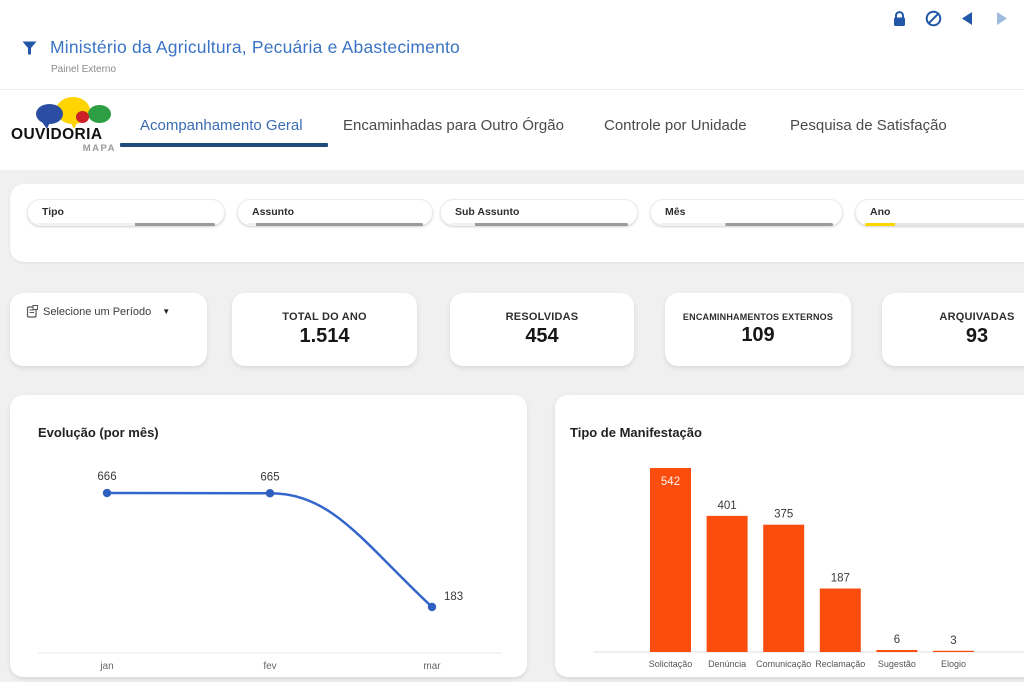  I want to click on slicer-tipo: Tipo, so click(126, 212).